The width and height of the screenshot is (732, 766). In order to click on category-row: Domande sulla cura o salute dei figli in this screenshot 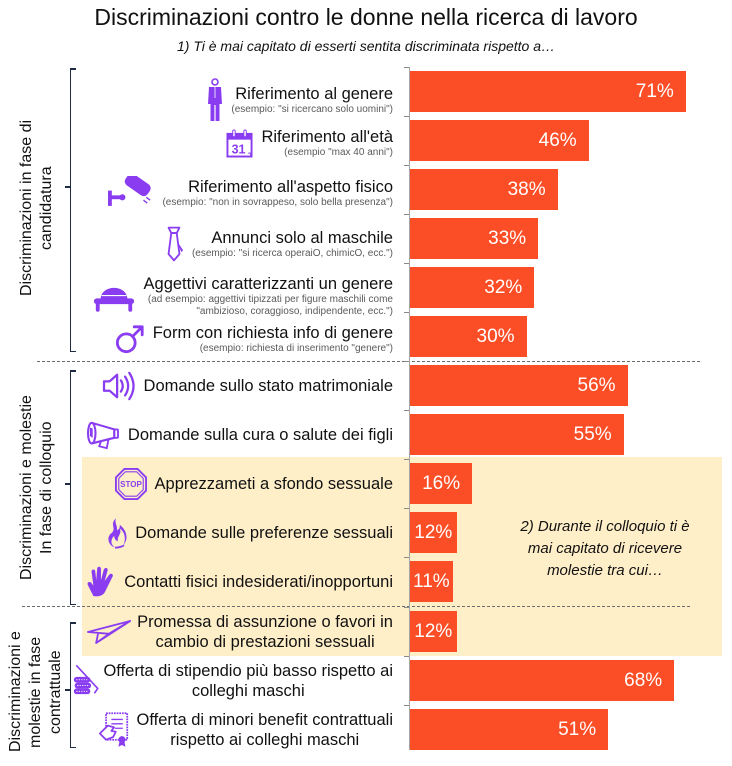, I will do `click(239, 434)`.